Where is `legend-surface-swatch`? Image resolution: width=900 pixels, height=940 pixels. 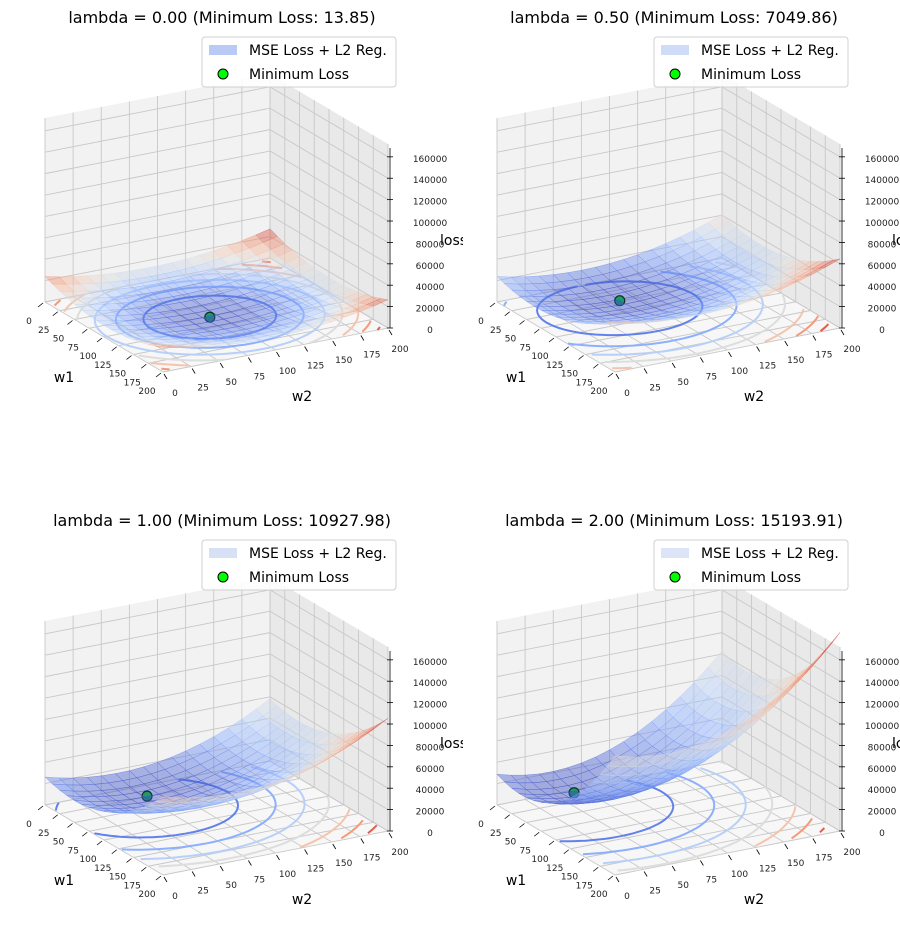
legend-surface-swatch is located at coordinates (675, 50).